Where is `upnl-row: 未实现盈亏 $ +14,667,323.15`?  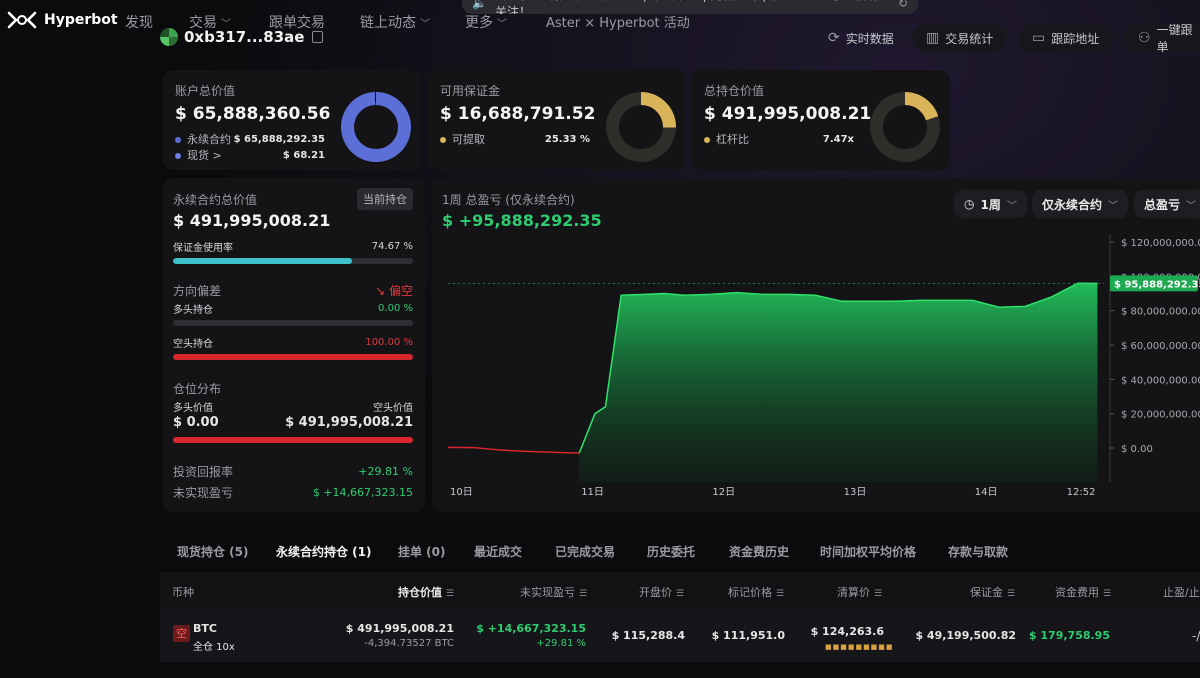
upnl-row: 未实现盈亏 $ +14,667,323.15 is located at coordinates (293, 492).